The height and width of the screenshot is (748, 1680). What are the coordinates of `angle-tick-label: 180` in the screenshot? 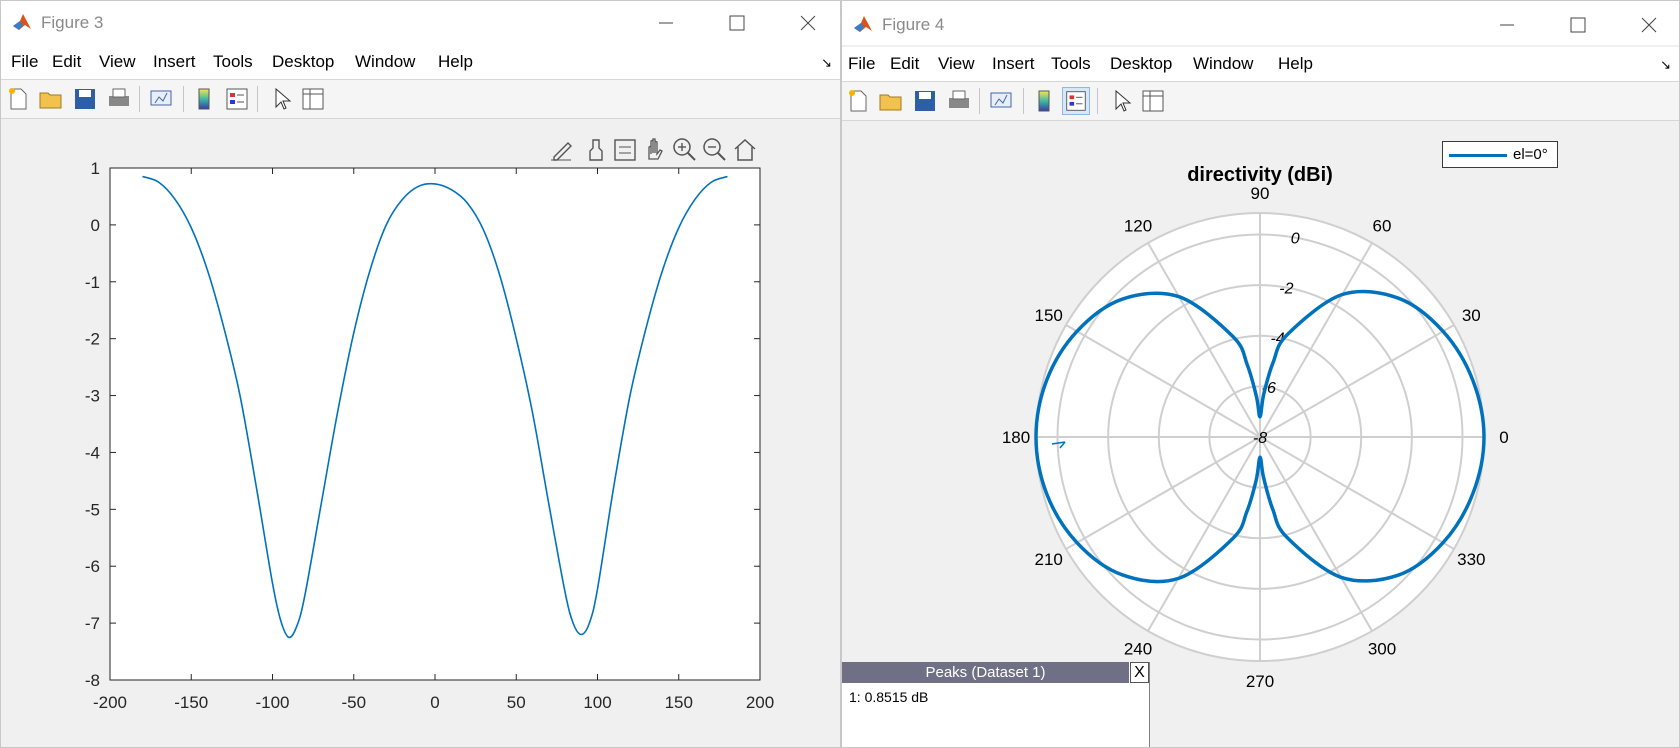 It's located at (1016, 437).